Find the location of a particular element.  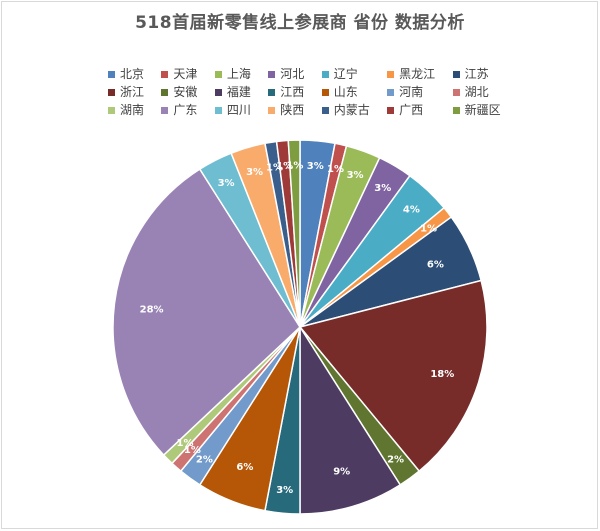

legend-item: 江西 is located at coordinates (289, 92).